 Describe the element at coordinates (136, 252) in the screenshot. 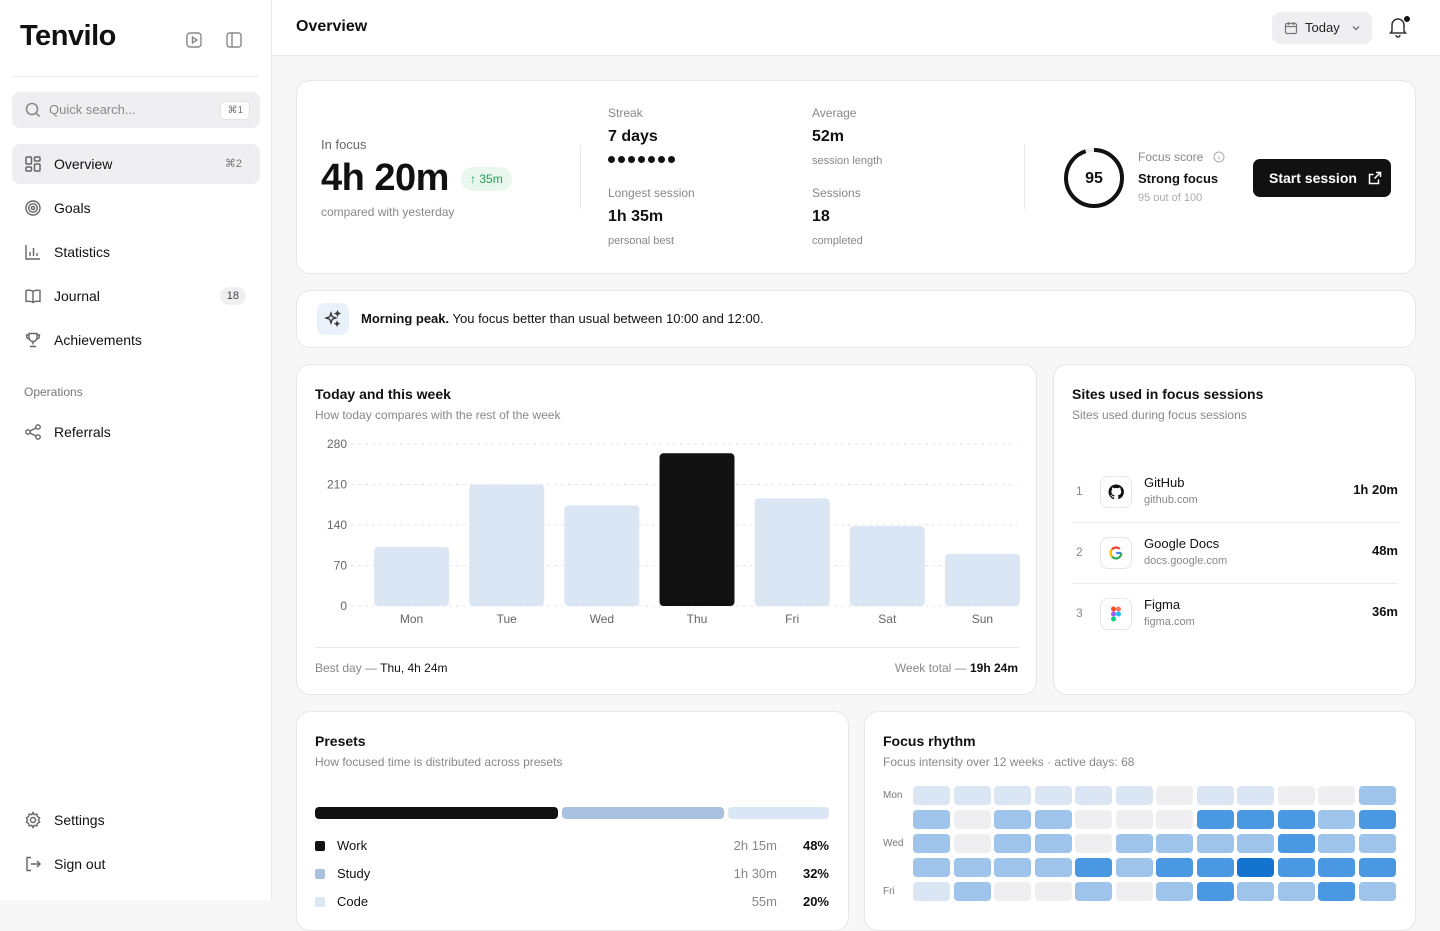

I see `sidebar-item-statistics: Statistics` at that location.